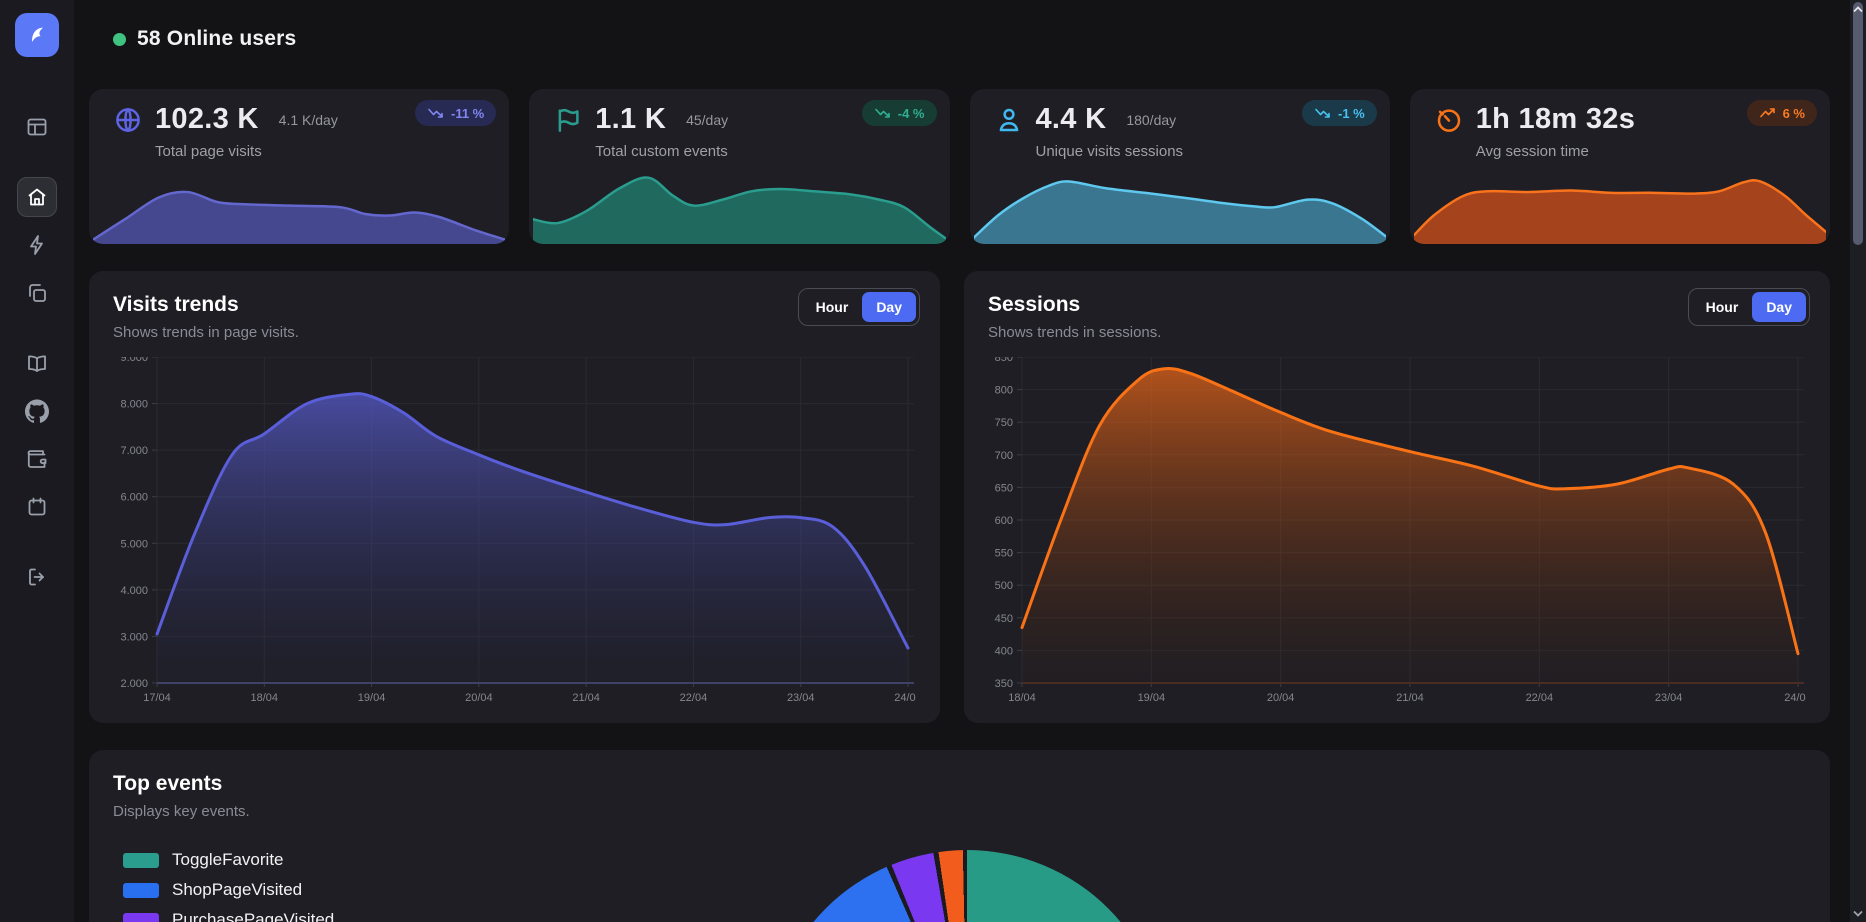 The image size is (1866, 922). What do you see at coordinates (1004, 554) in the screenshot?
I see `svg-text: 550` at bounding box center [1004, 554].